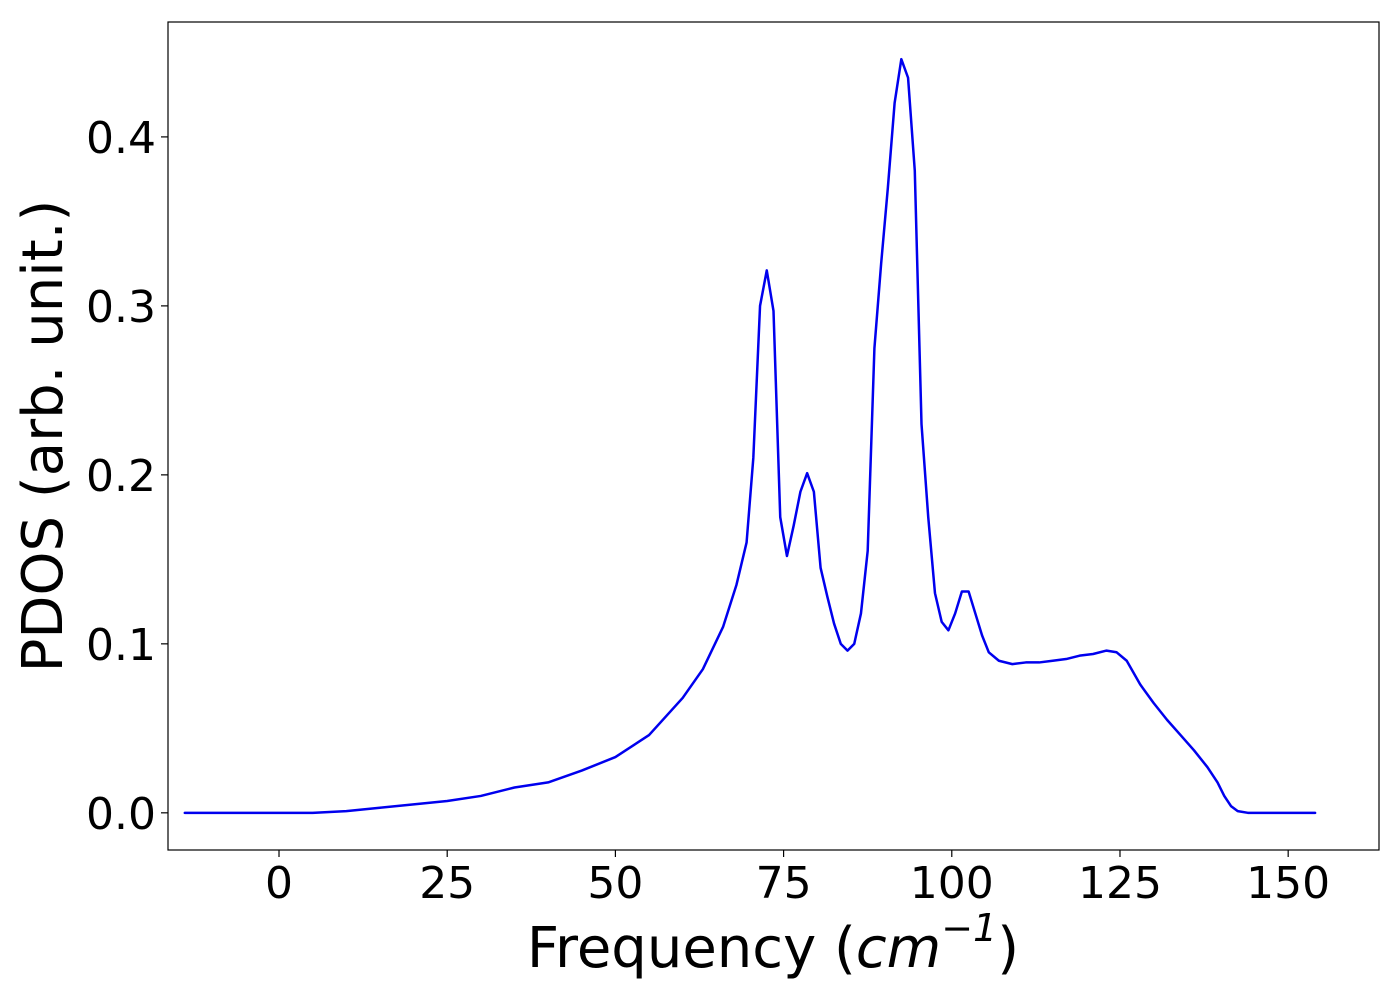 The image size is (1400, 1000). I want to click on y-axis-label: PDOS (arb. unit.), so click(43, 436).